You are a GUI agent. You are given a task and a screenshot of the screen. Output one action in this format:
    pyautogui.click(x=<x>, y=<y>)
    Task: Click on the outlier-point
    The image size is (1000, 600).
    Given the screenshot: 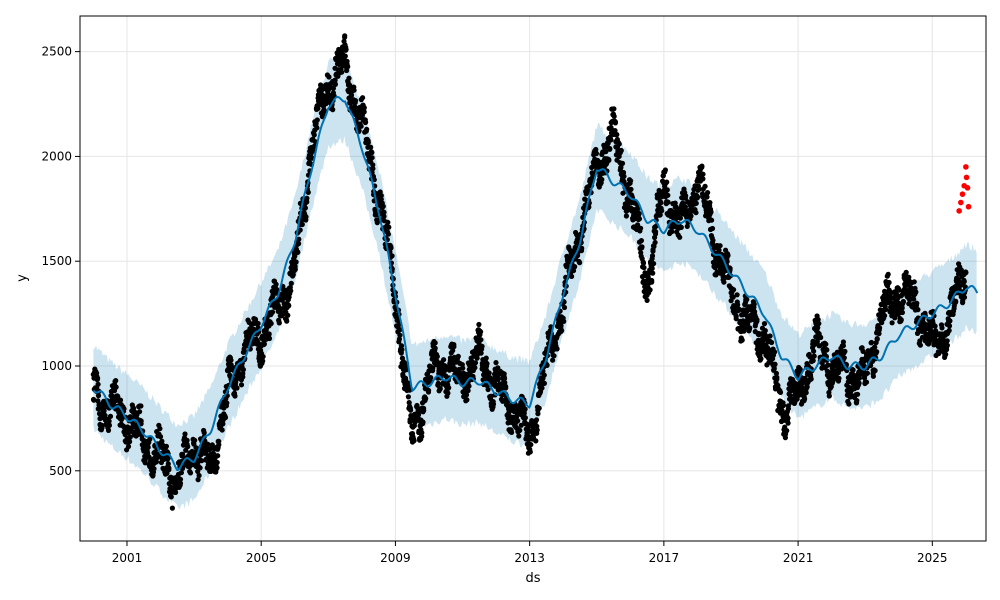 What is the action you would take?
    pyautogui.click(x=961, y=202)
    